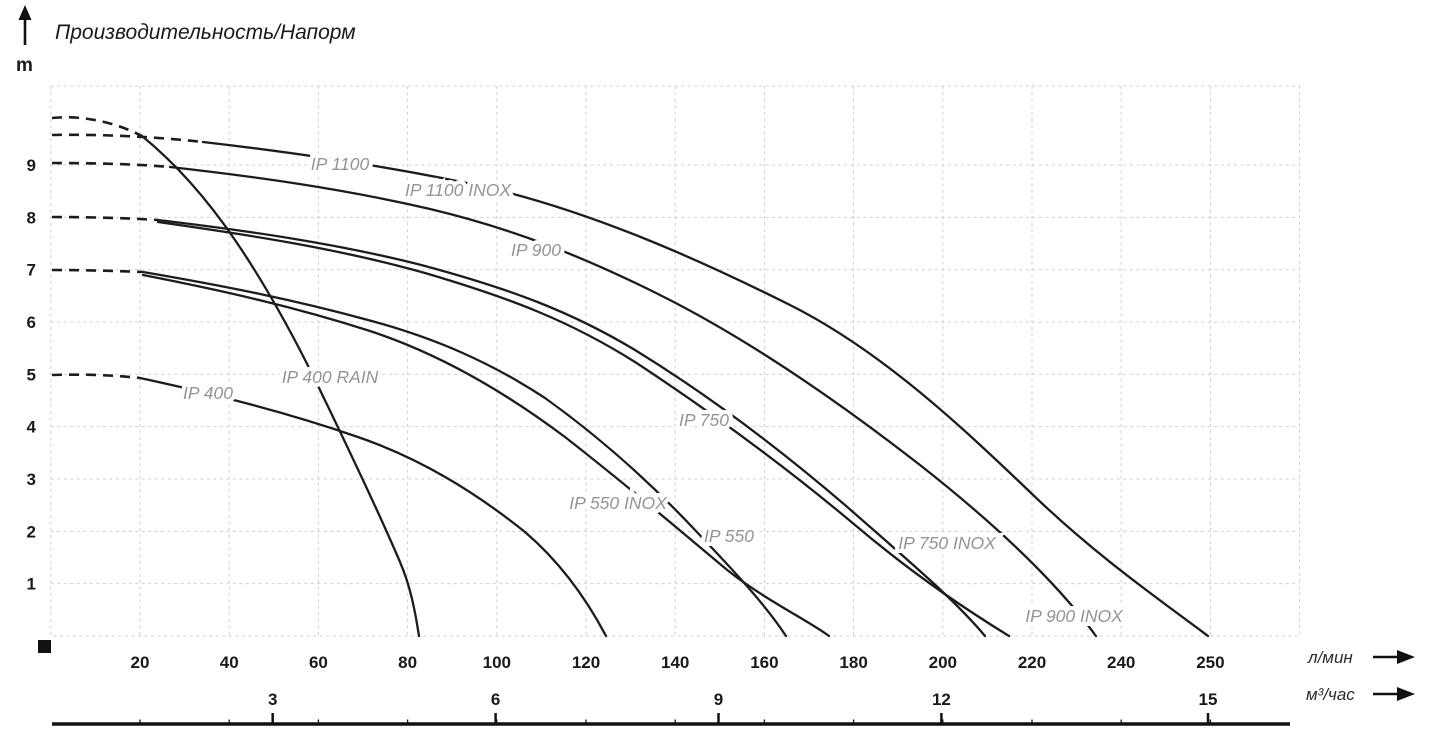 This screenshot has height=738, width=1431. I want to click on lmin-arrowhead-icon, so click(1406, 657).